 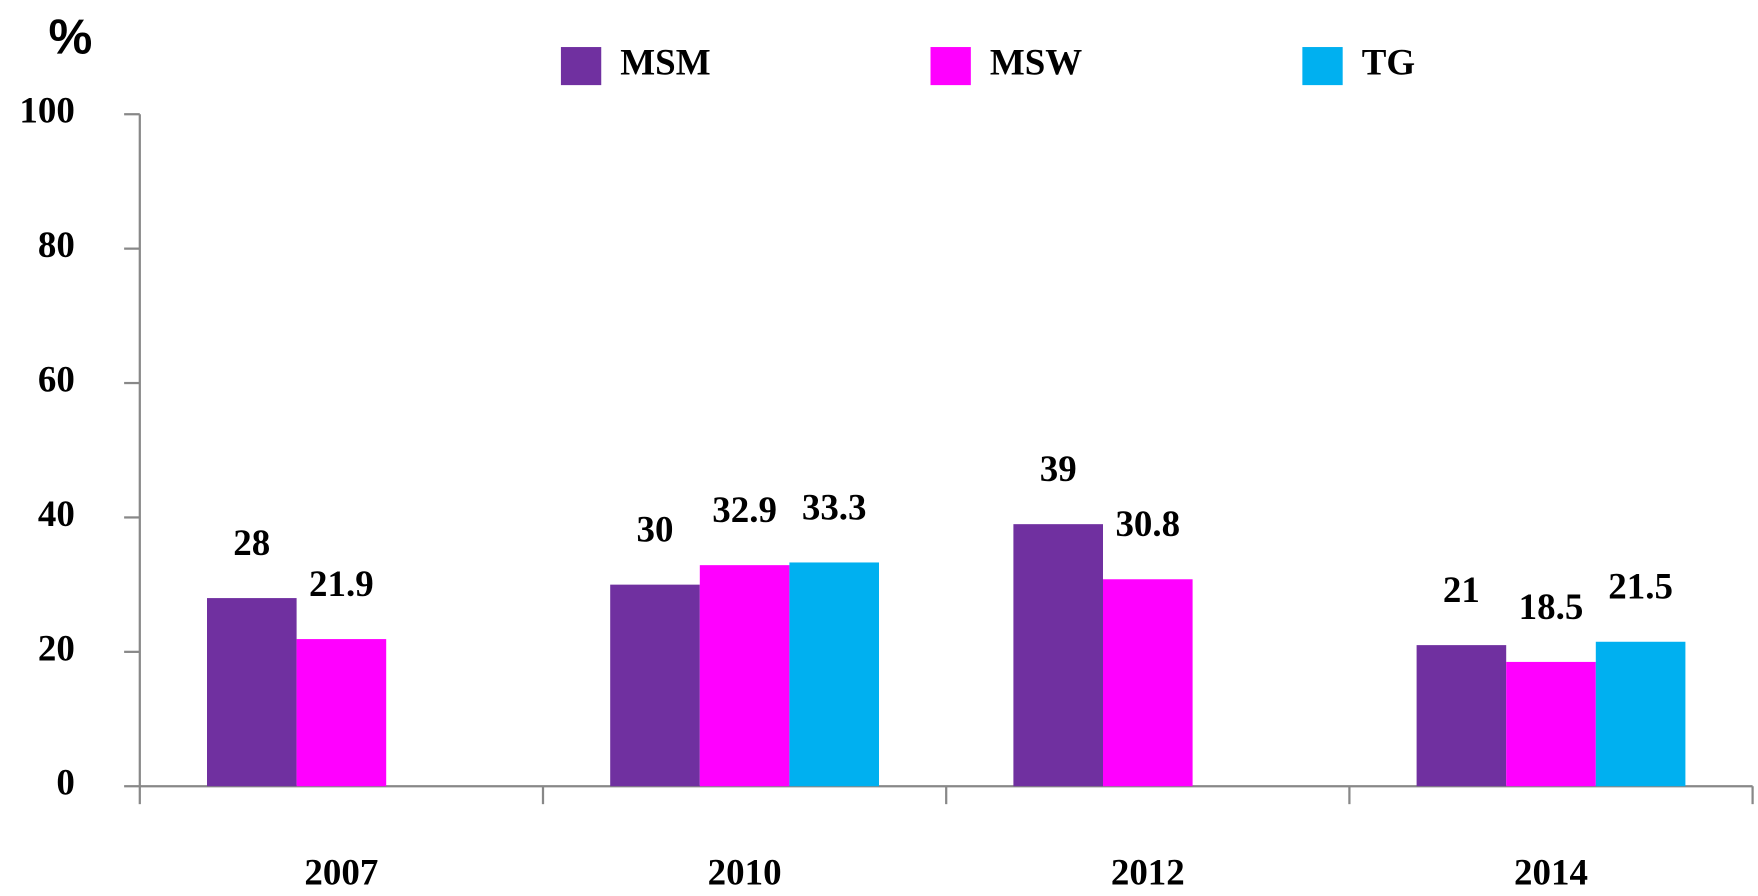 I want to click on data-label: 33.3, so click(x=834, y=506).